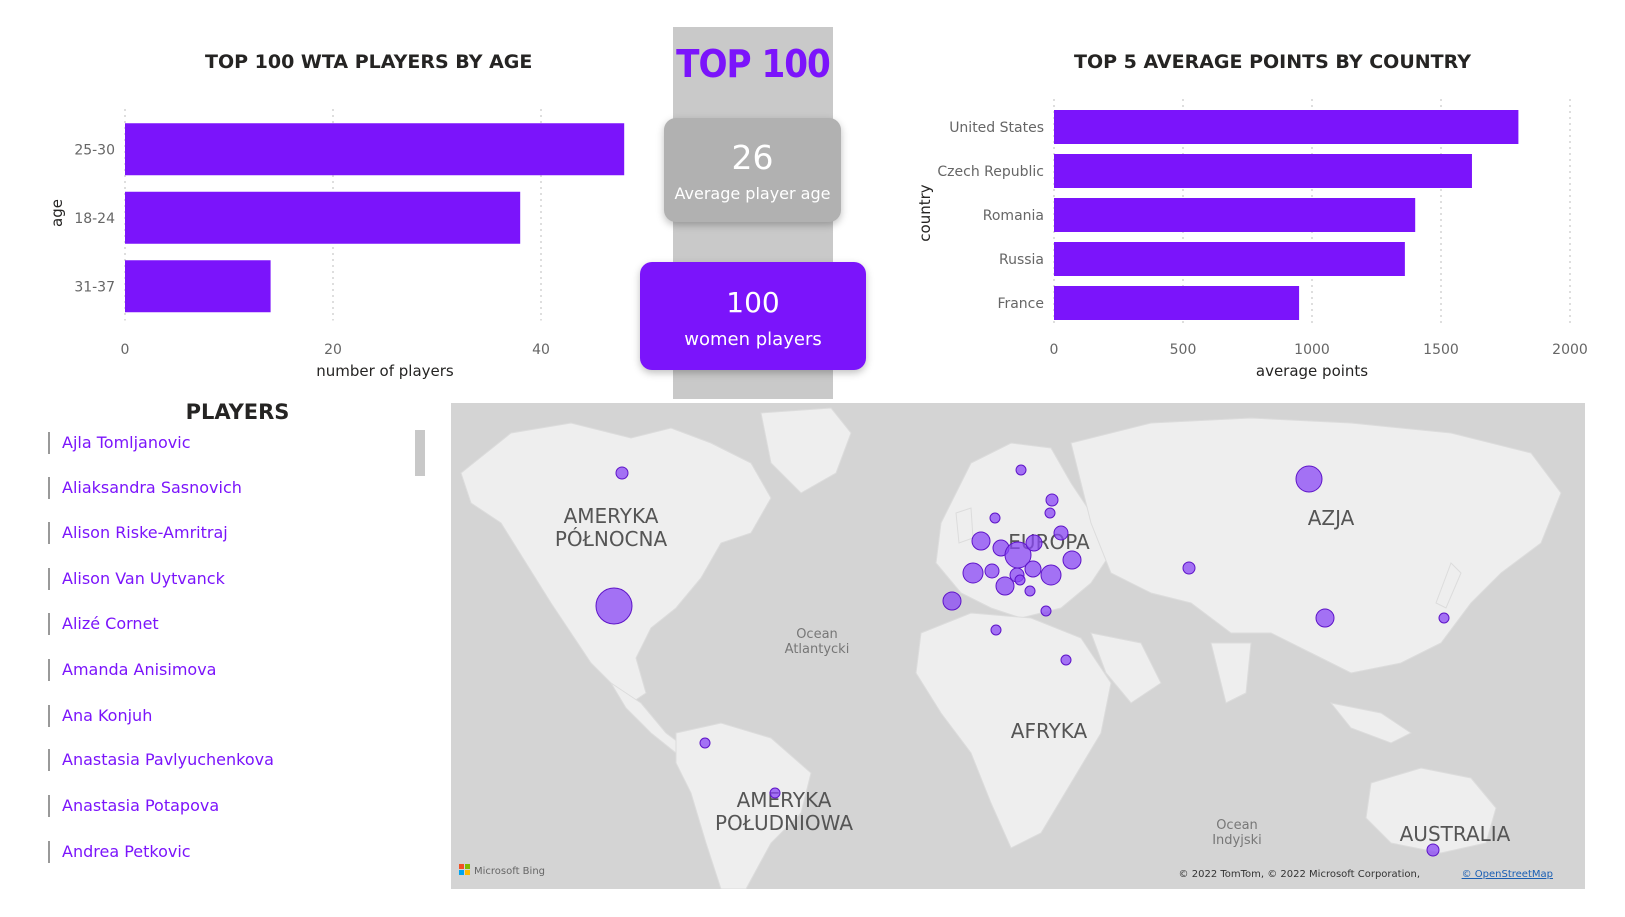 The width and height of the screenshot is (1625, 917). Describe the element at coordinates (784, 823) in the screenshot. I see `map-label-south-america: POŁUDNIOWA` at that location.